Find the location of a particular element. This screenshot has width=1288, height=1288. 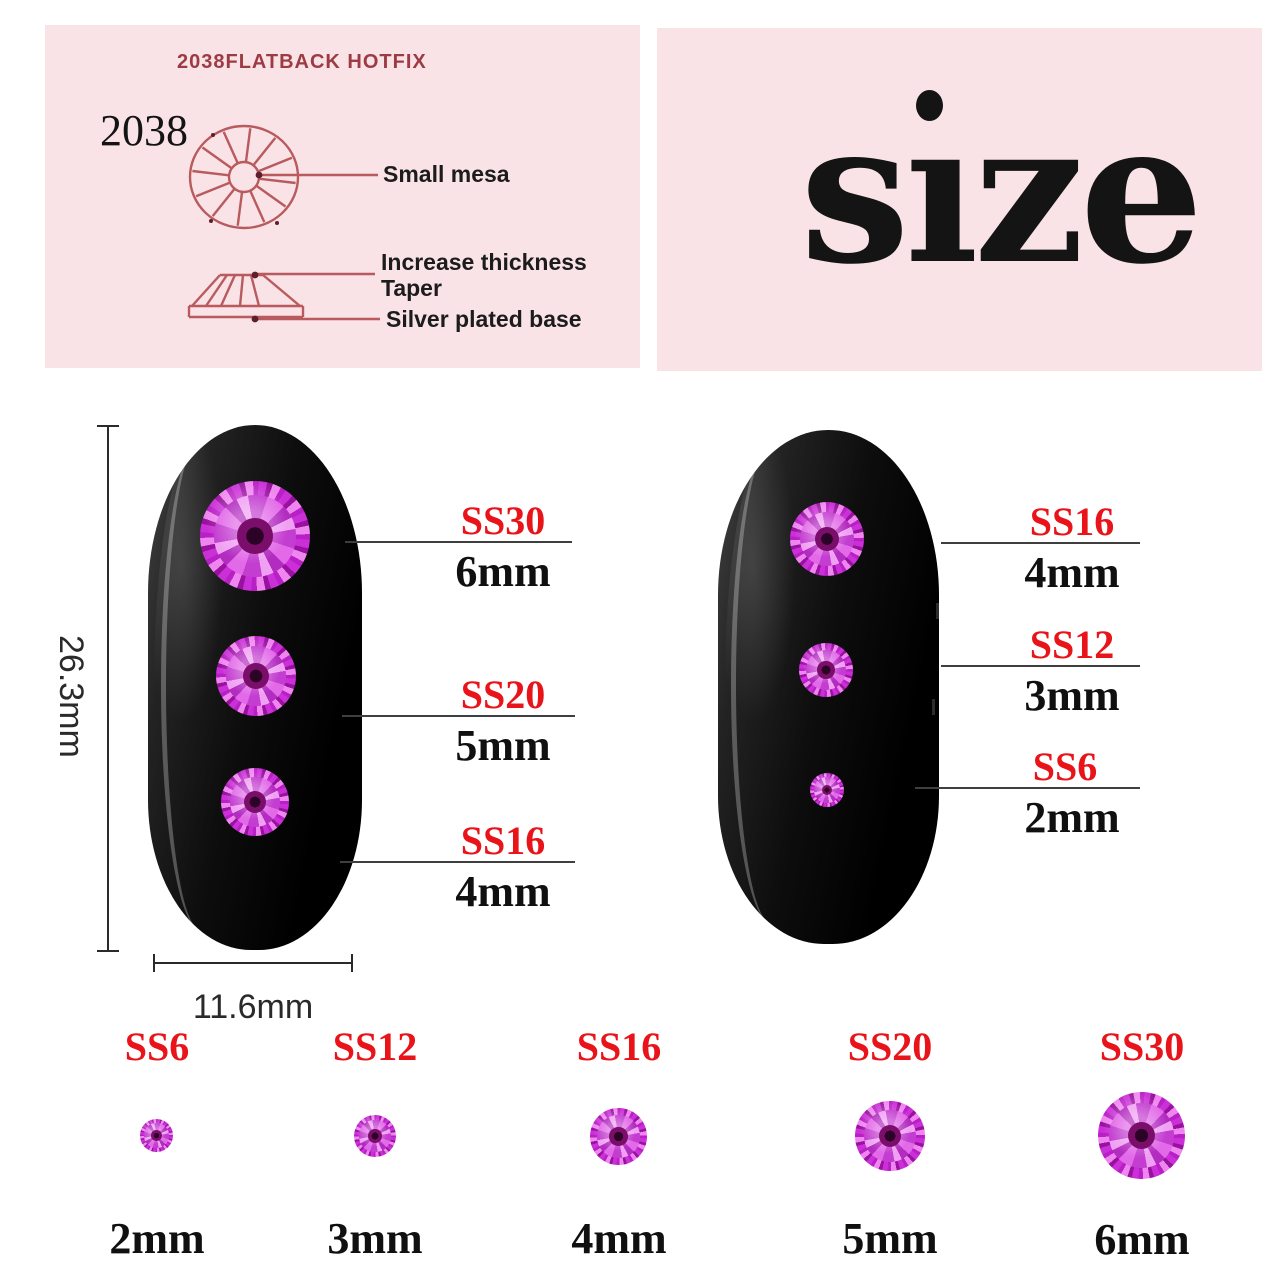

gem-ss16-right is located at coordinates (827, 539).